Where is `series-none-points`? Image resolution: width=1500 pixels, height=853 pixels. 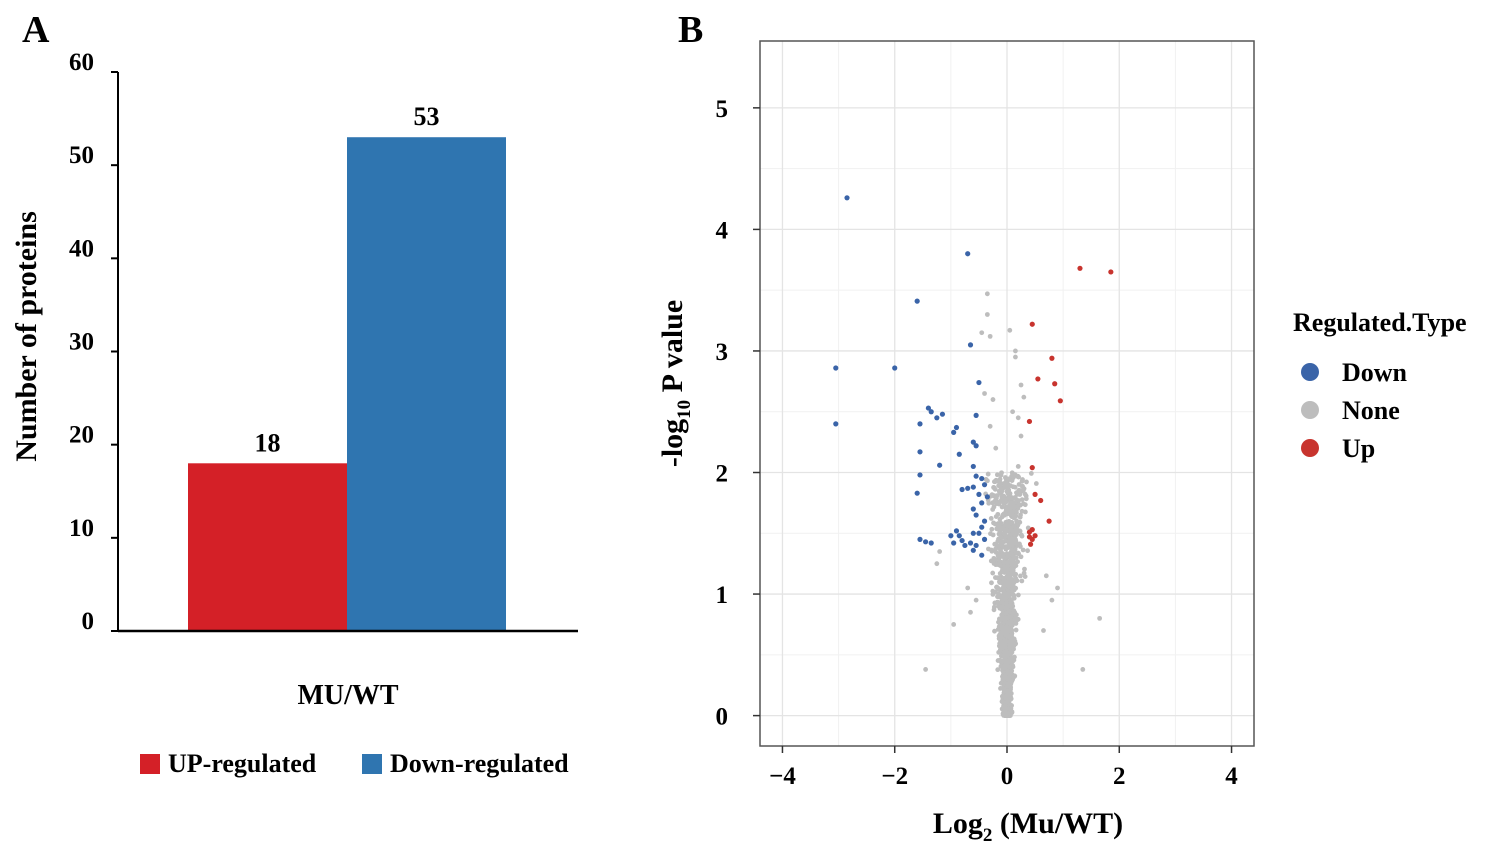 series-none-points is located at coordinates (1013, 505).